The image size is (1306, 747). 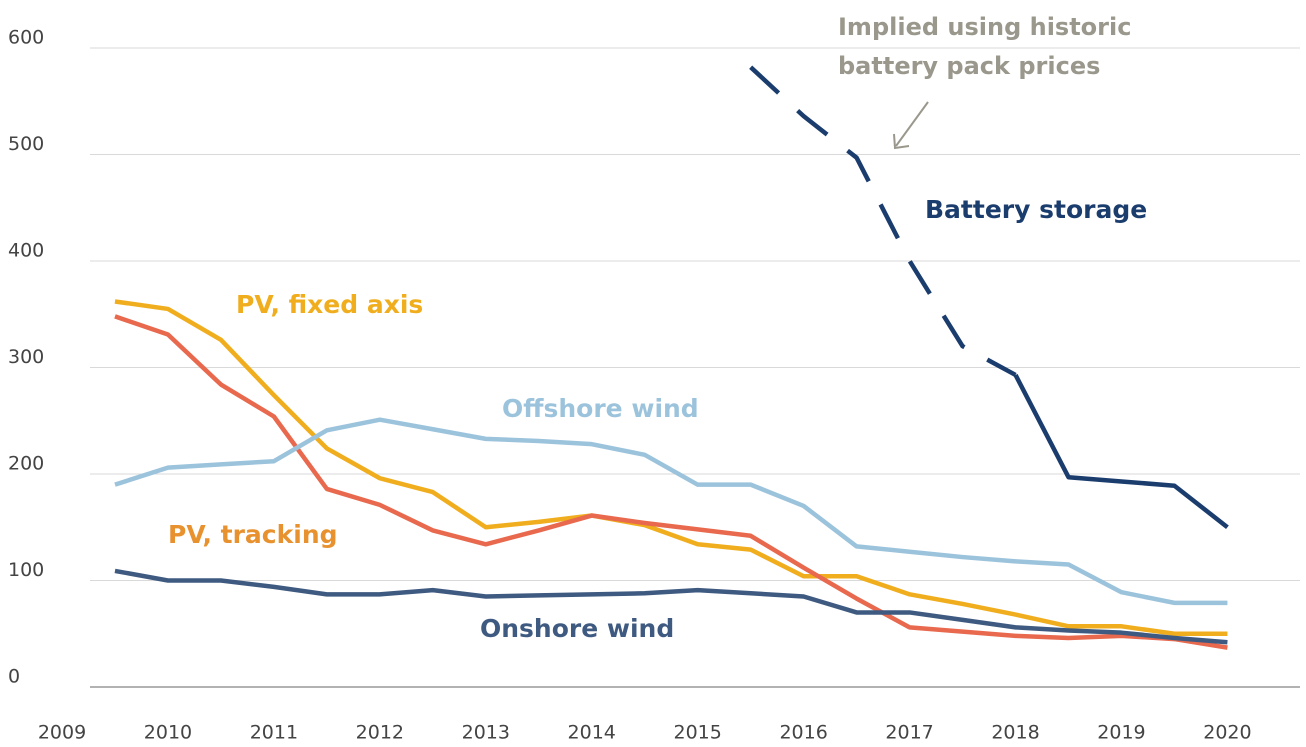 What do you see at coordinates (14, 677) in the screenshot?
I see `y-tick-label: 0` at bounding box center [14, 677].